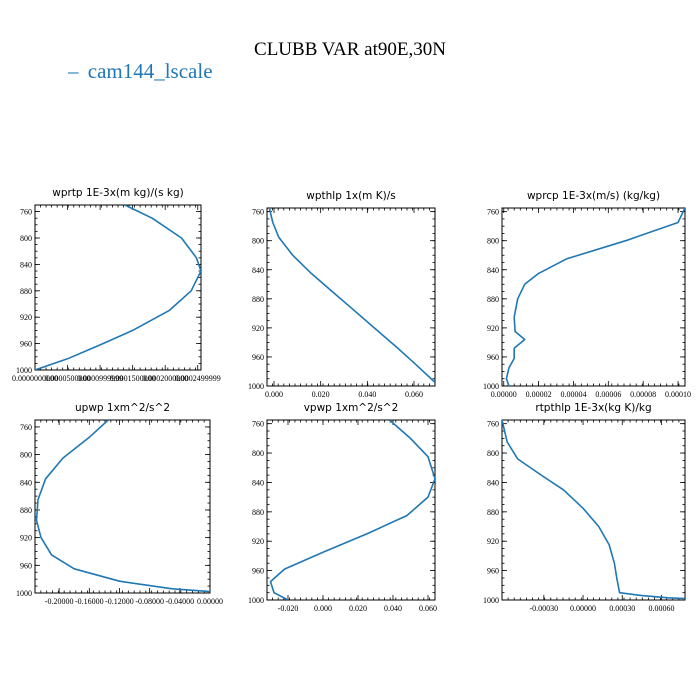 This screenshot has width=700, height=700. Describe the element at coordinates (593, 408) in the screenshot. I see `panel-title: rtpthlp 1E-3x(kg K)/kg` at that location.